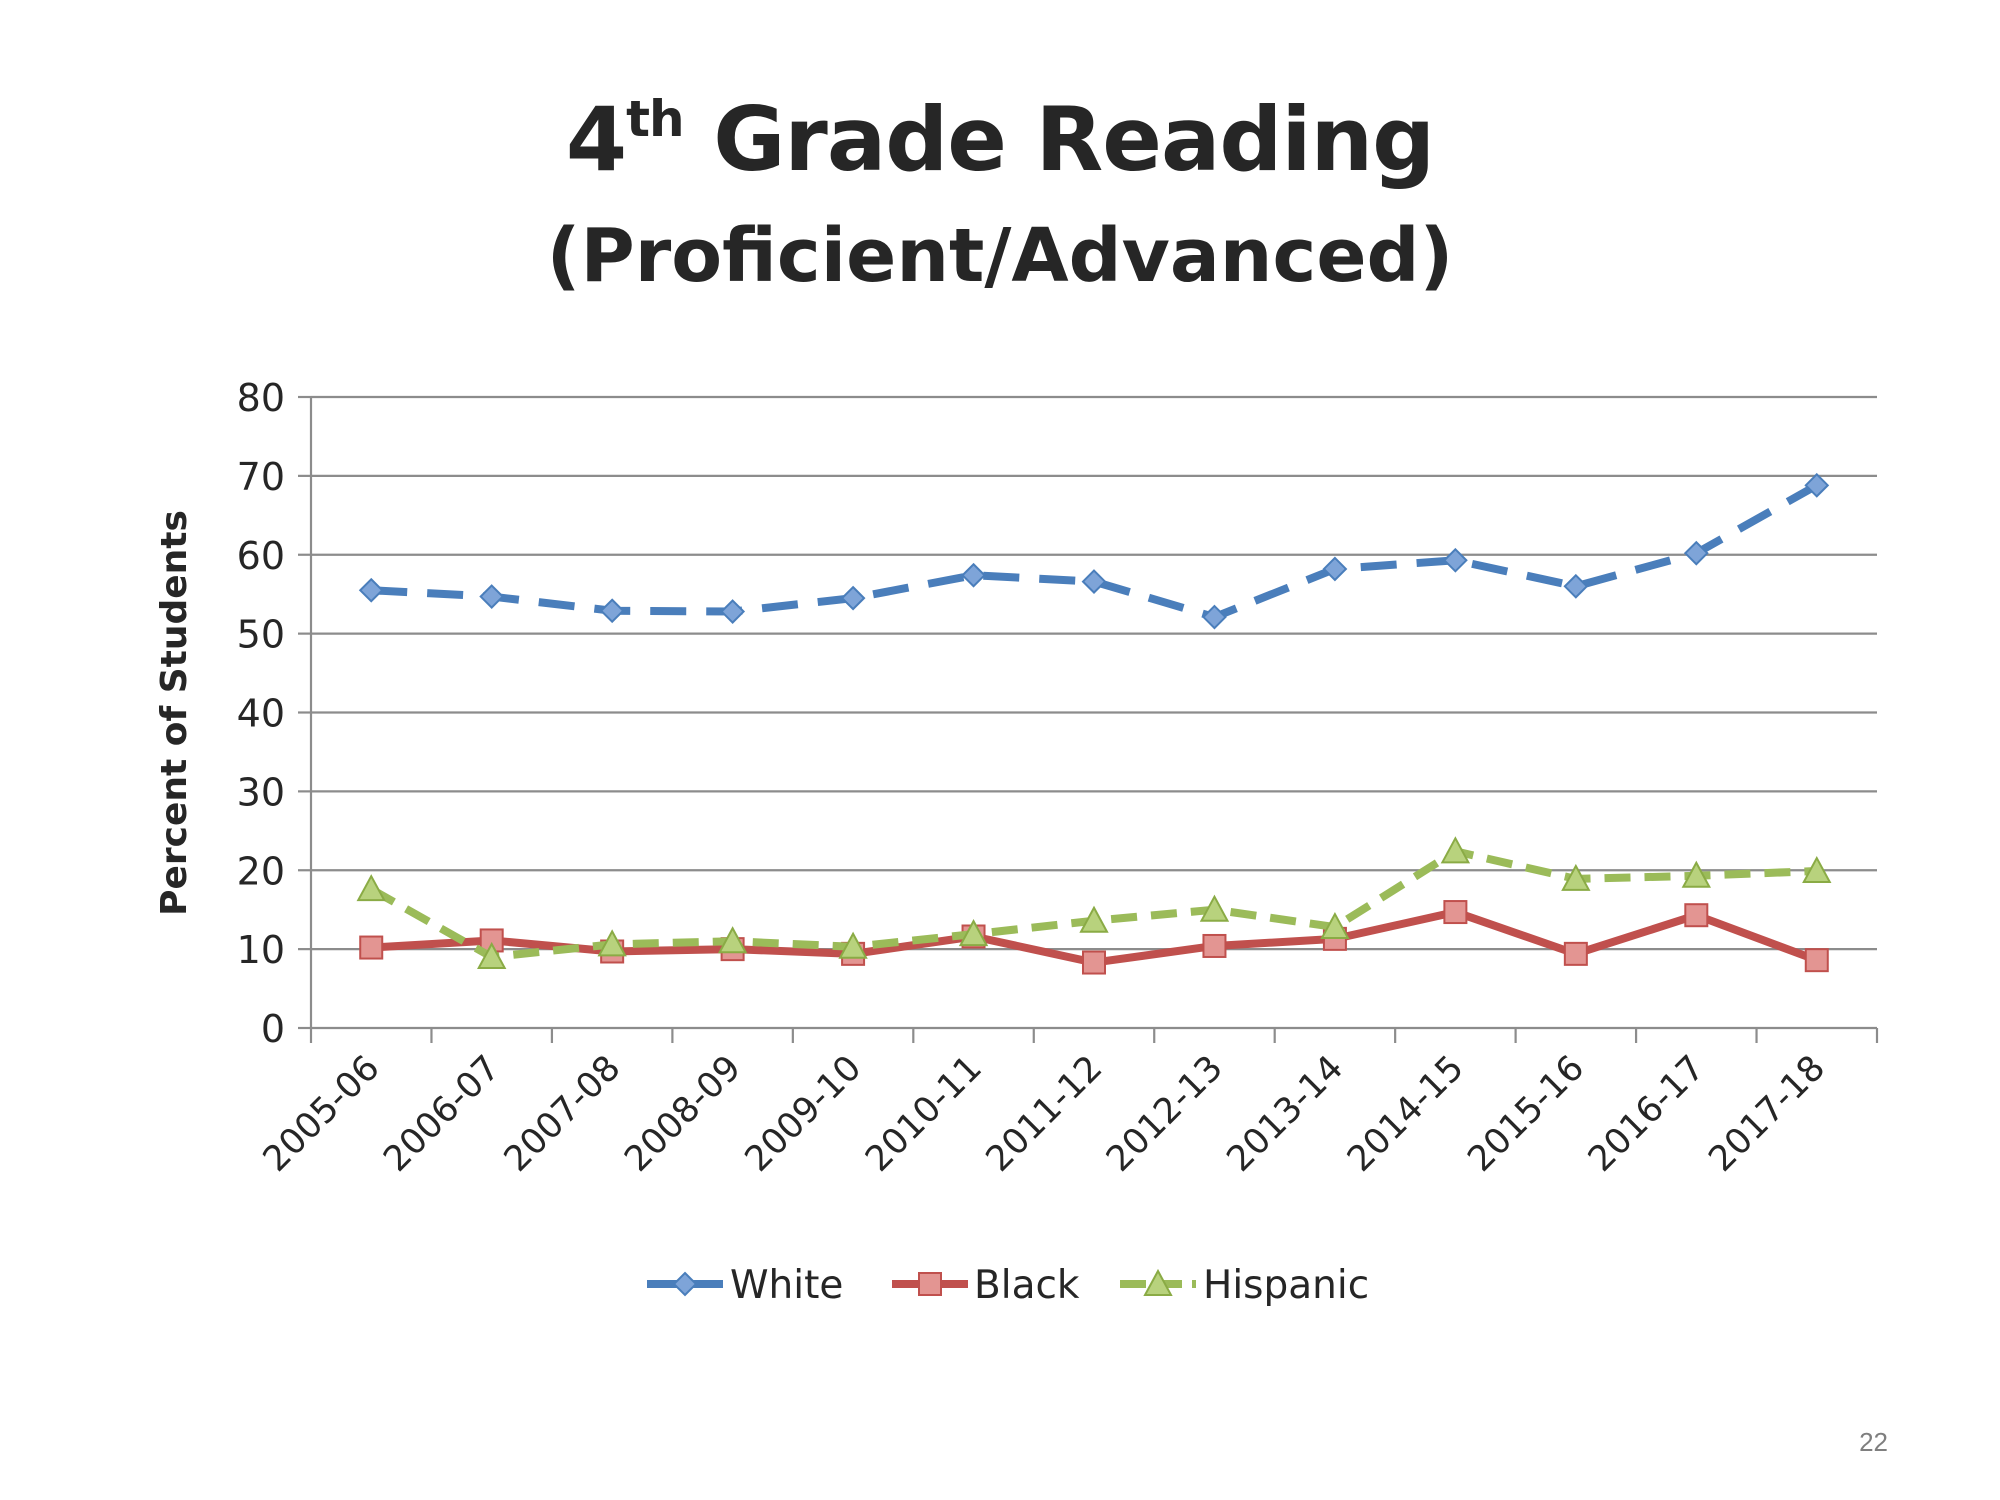 Image resolution: width=2000 pixels, height=1500 pixels. I want to click on slide-subtitle: (Proficient/Advanced), so click(1000, 256).